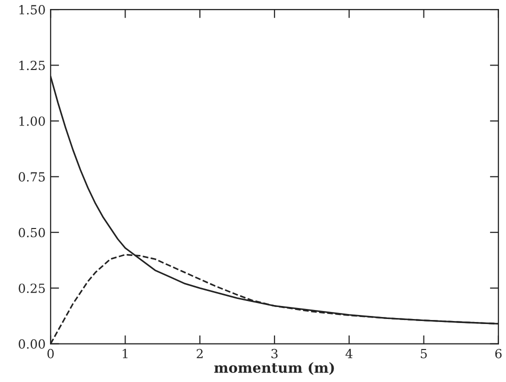 The image size is (506, 382). Describe the element at coordinates (32, 121) in the screenshot. I see `y-tick-label: 1.00` at that location.